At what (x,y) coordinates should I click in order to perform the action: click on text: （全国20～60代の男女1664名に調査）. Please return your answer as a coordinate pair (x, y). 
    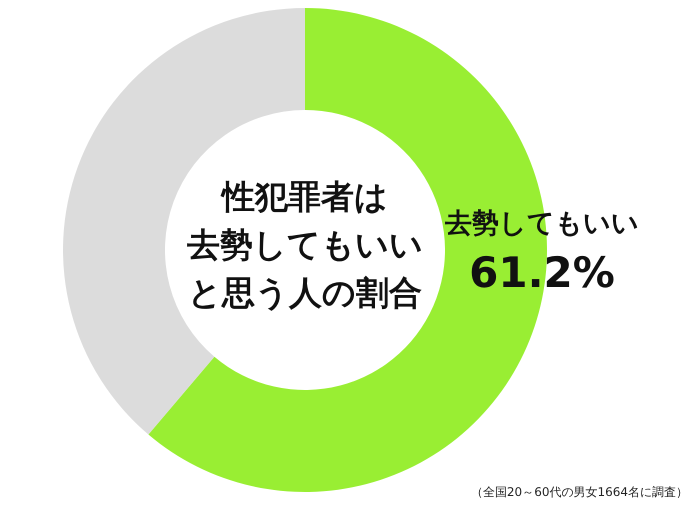
    Looking at the image, I should click on (579, 492).